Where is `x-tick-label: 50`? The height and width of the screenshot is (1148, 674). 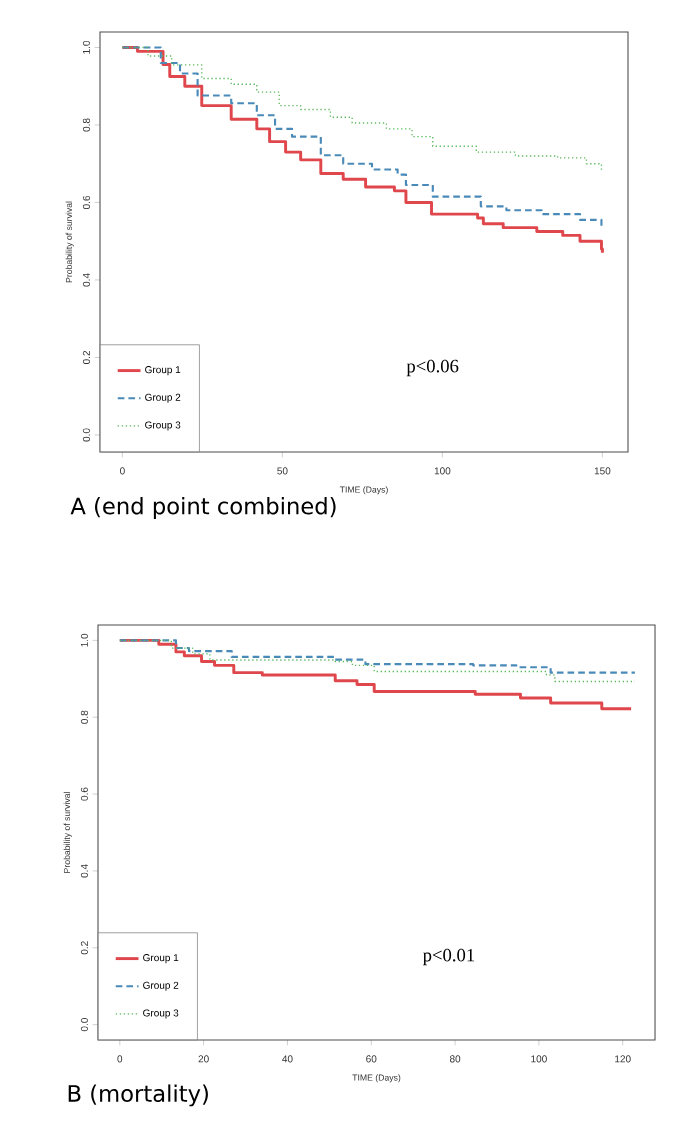
x-tick-label: 50 is located at coordinates (282, 471).